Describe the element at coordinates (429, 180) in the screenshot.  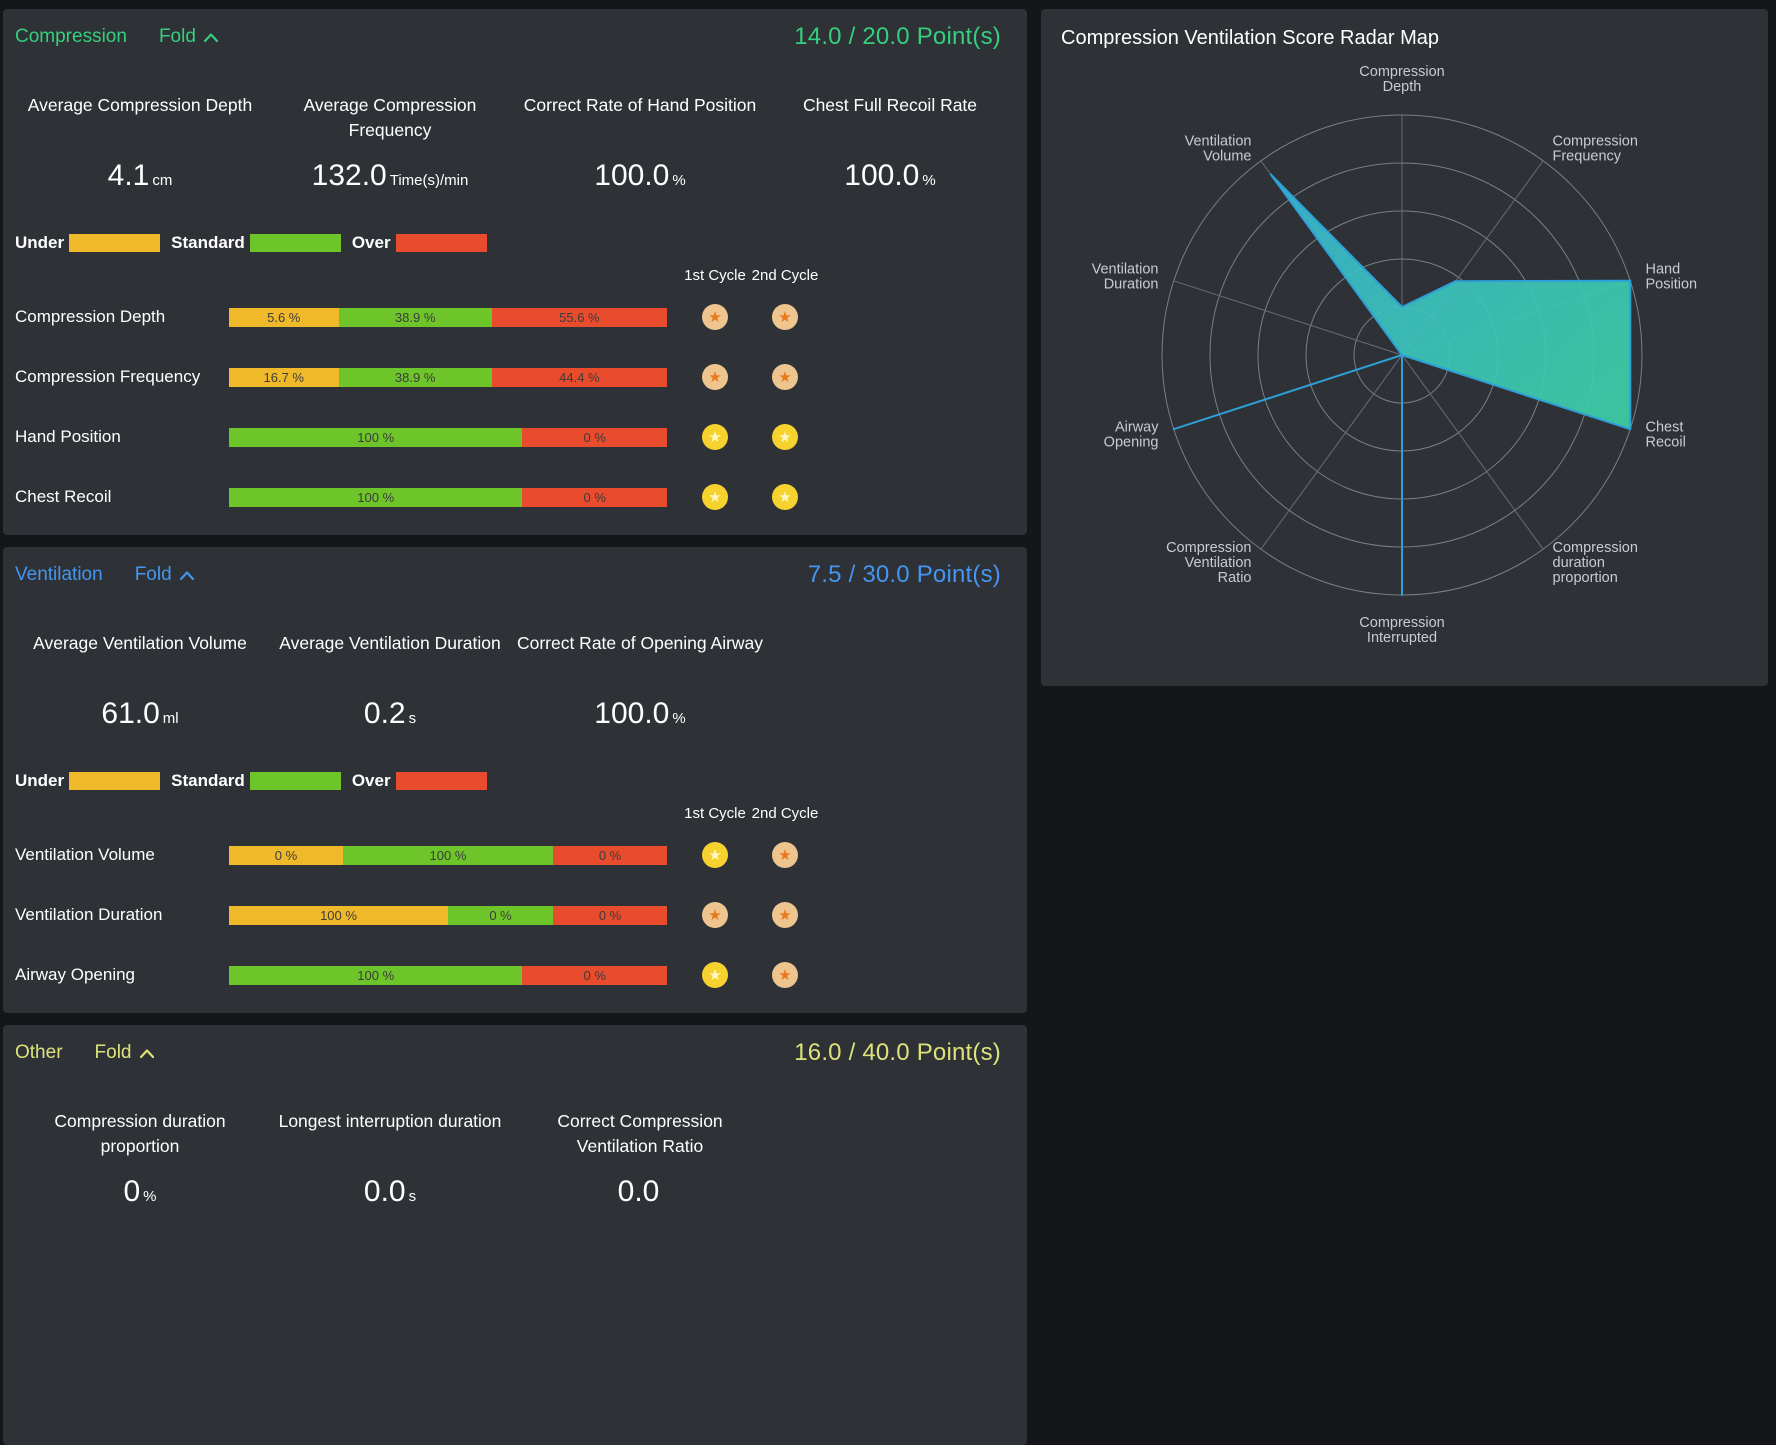
I see `stat-unit: Time(s)/min` at that location.